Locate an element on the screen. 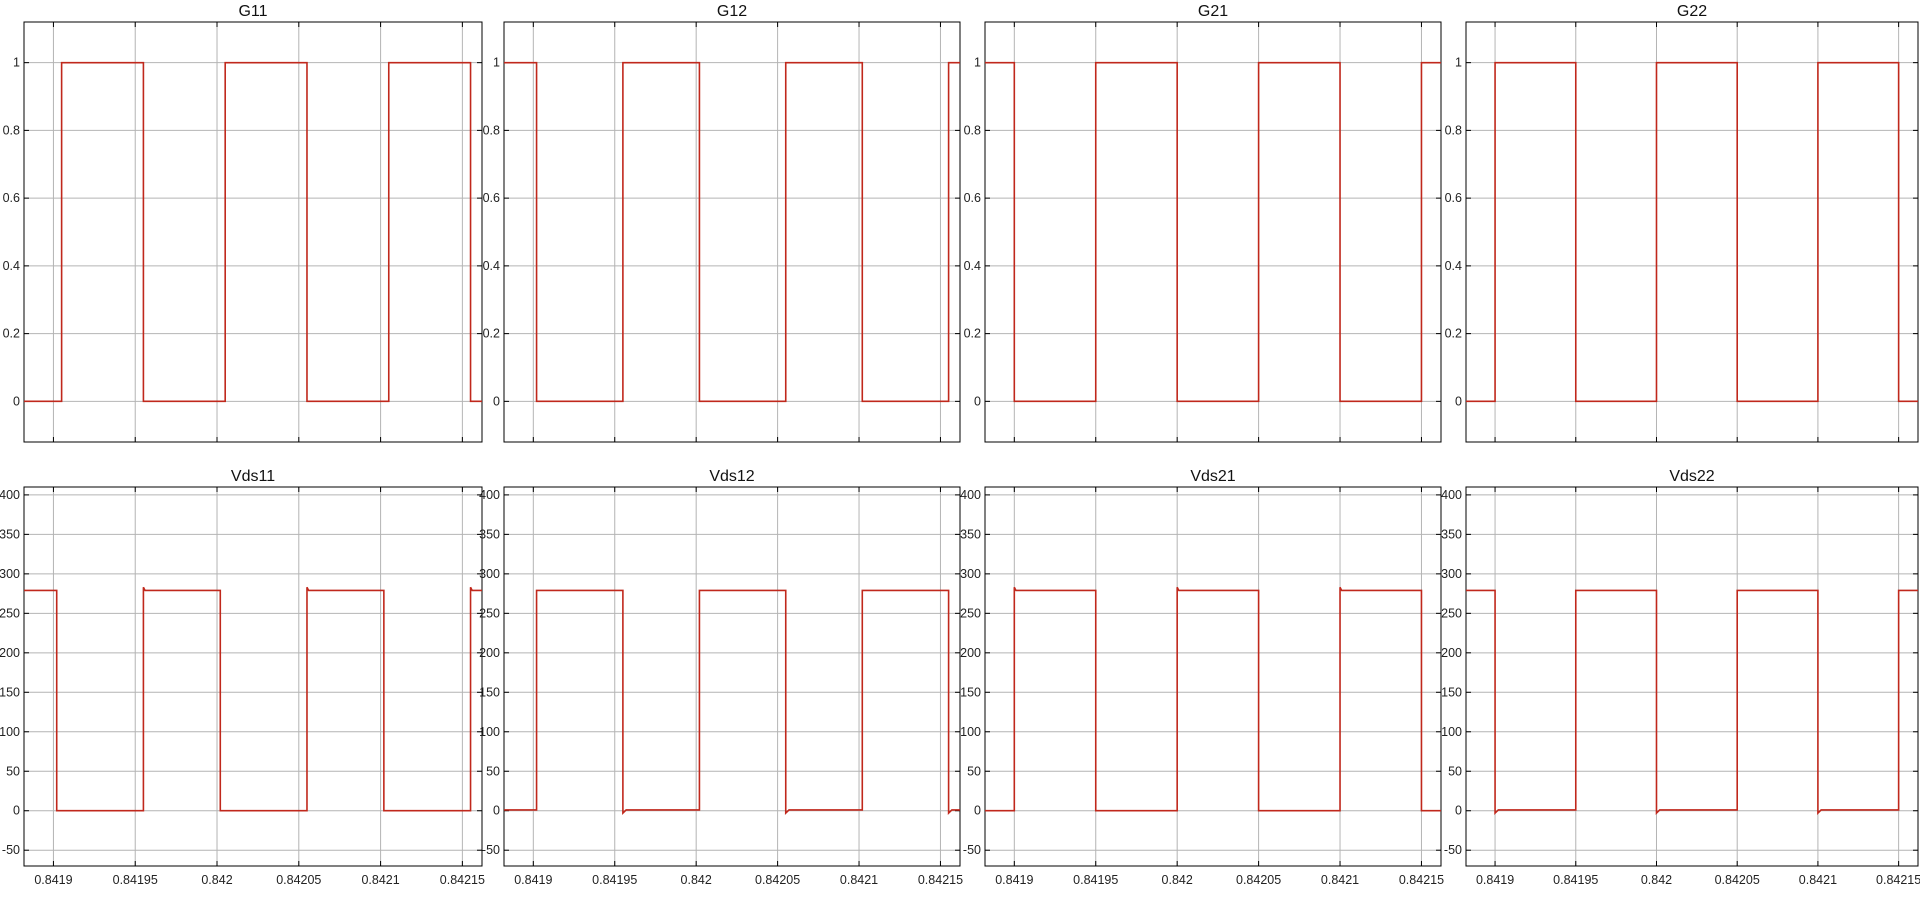 This screenshot has width=1920, height=904. chart-title: G12 is located at coordinates (732, 11).